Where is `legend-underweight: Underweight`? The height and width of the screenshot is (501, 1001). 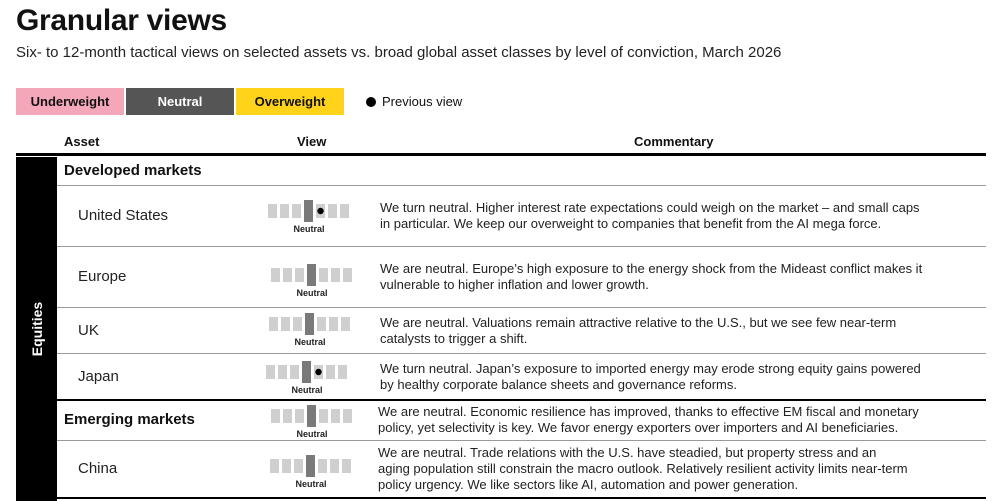
legend-underweight: Underweight is located at coordinates (70, 101).